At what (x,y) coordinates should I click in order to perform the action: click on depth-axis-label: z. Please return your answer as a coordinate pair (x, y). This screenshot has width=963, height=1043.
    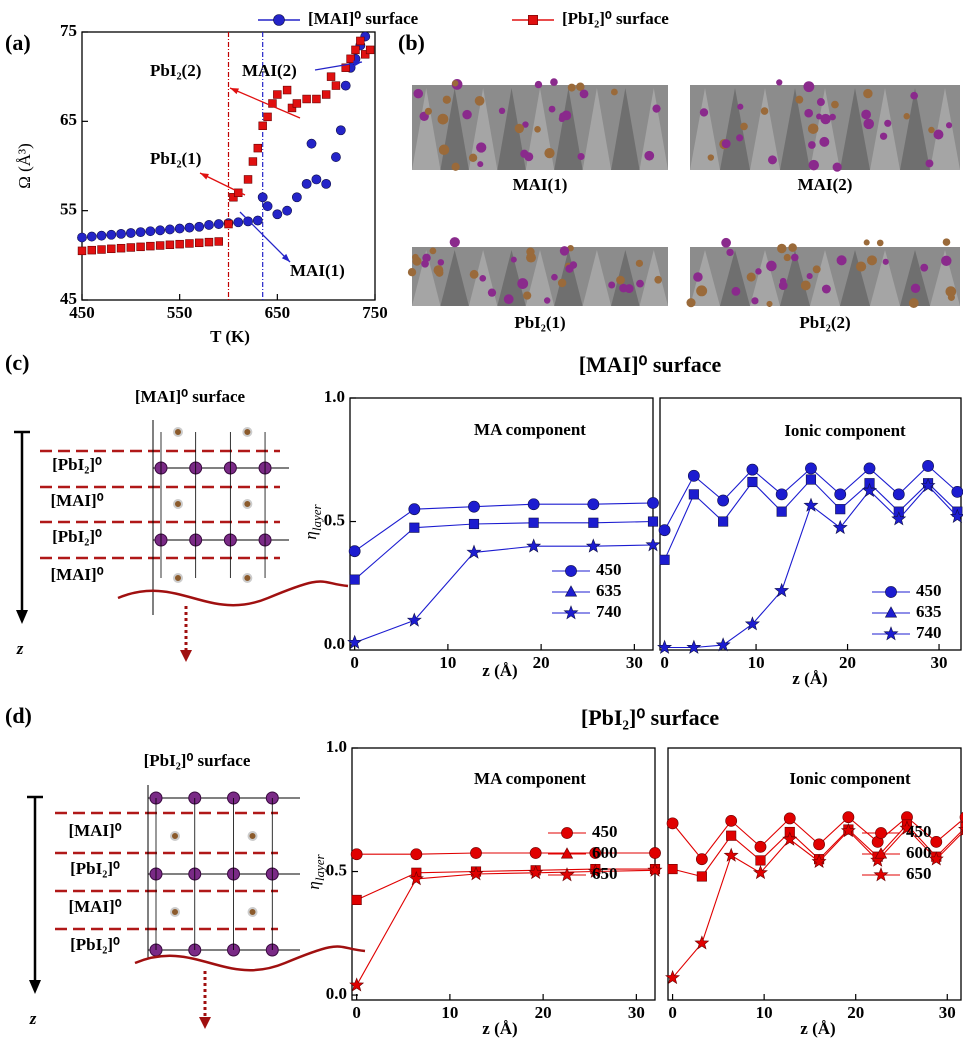
    Looking at the image, I should click on (33, 1018).